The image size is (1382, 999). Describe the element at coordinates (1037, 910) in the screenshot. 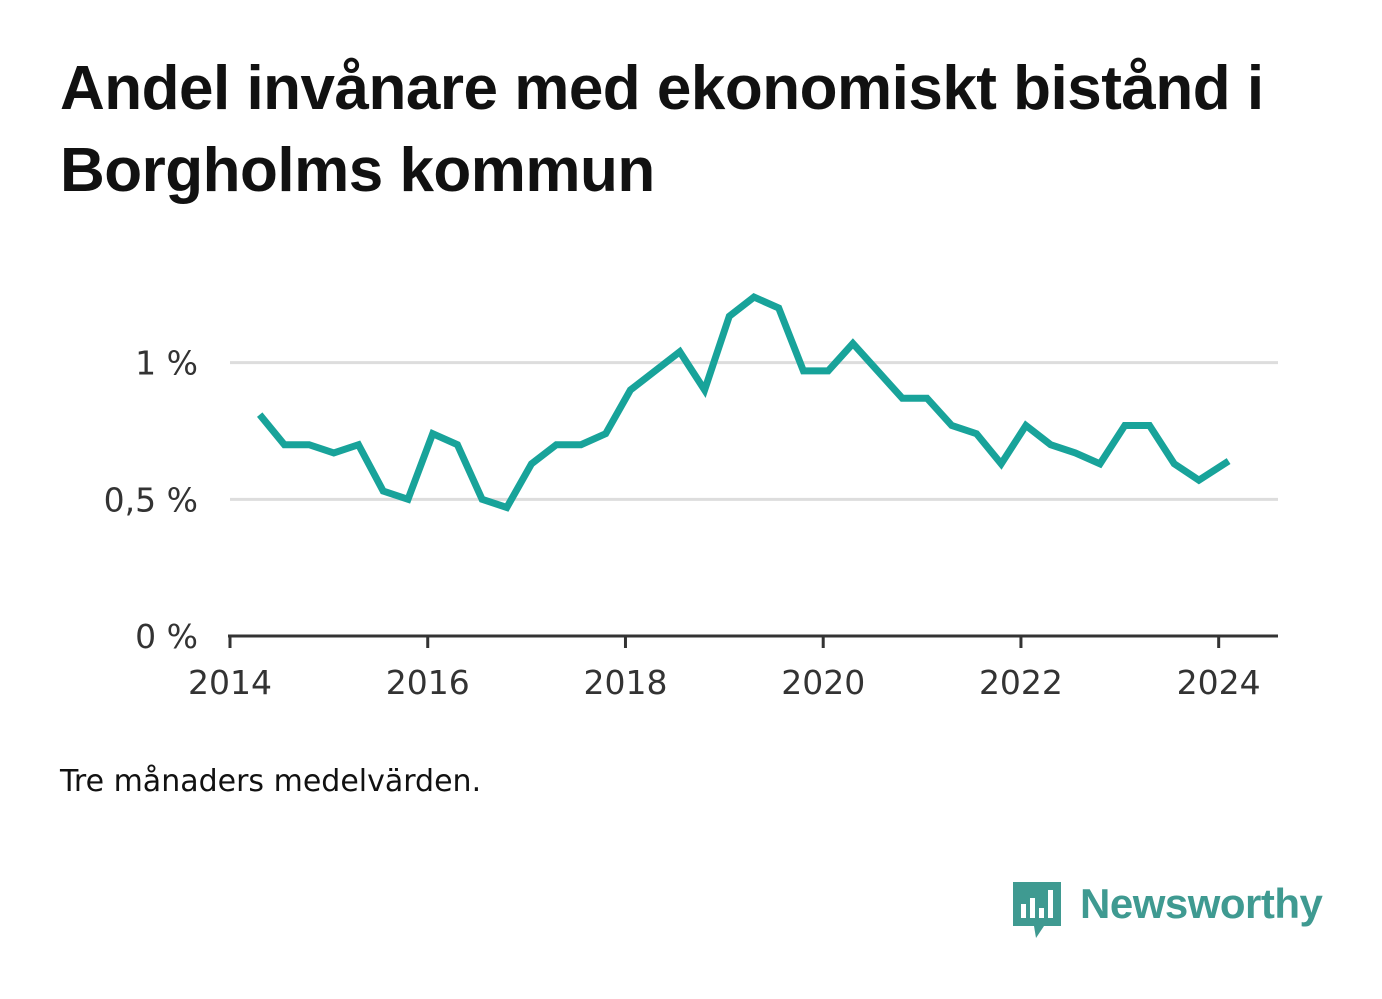

I see `bar-chart-speech-bubble-icon` at that location.